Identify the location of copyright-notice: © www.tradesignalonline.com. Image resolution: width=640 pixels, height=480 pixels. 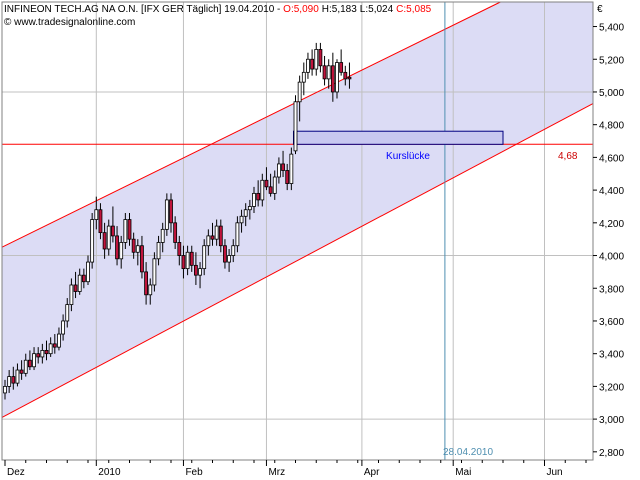
(69, 22).